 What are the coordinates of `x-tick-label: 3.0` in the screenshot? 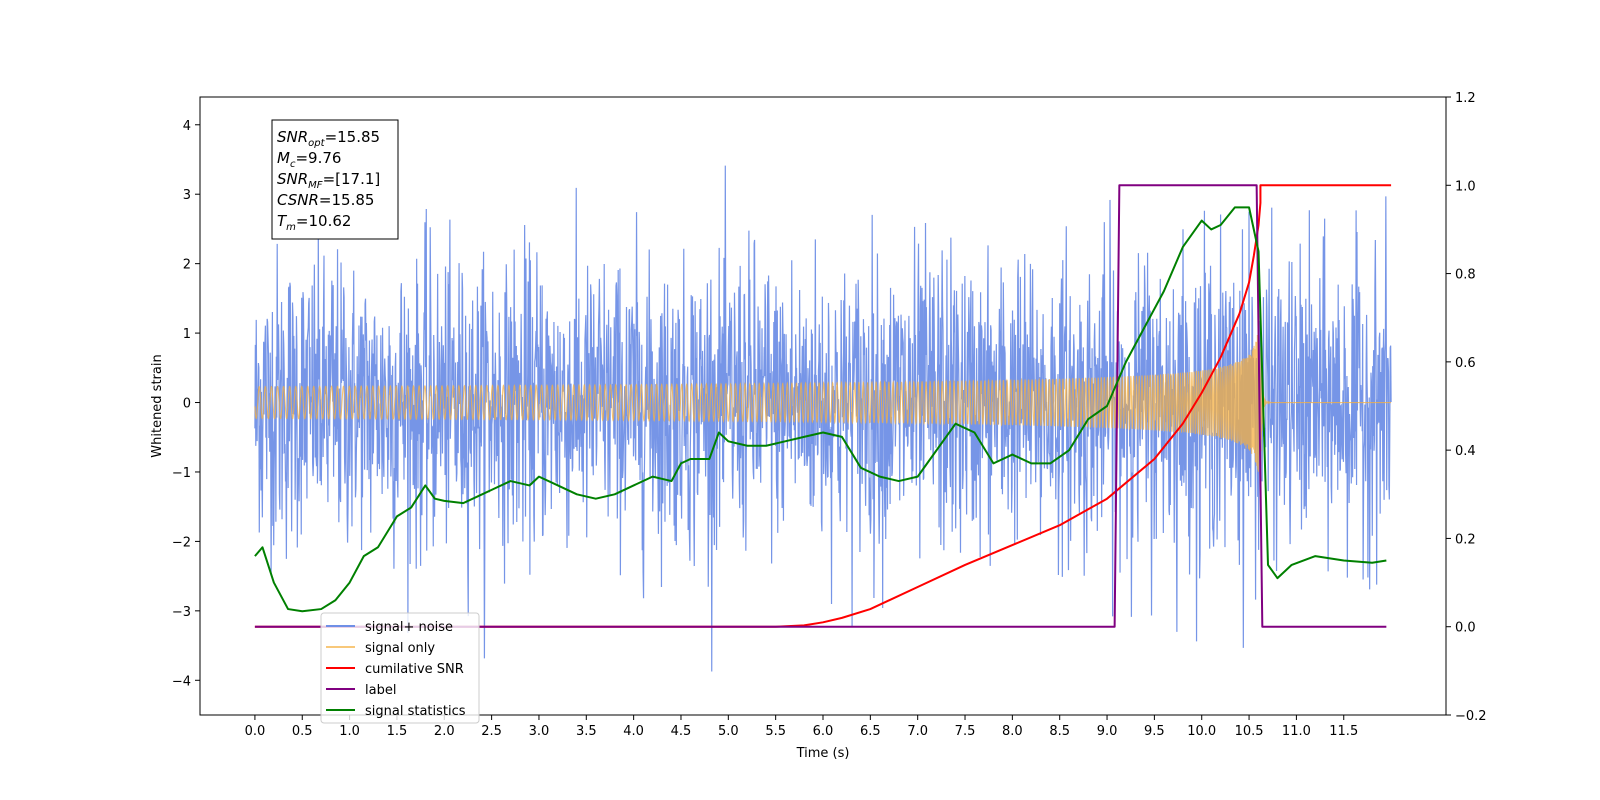 It's located at (539, 731).